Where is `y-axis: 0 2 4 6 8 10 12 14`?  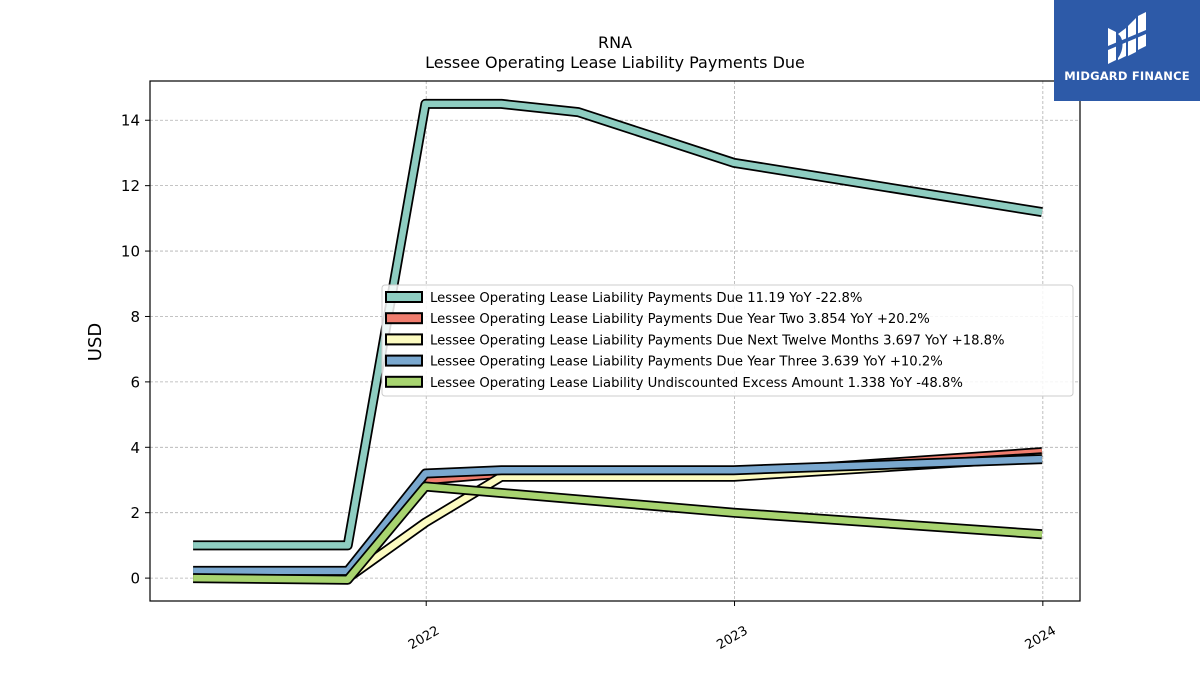 y-axis: 0 2 4 6 8 10 12 14 is located at coordinates (135, 350).